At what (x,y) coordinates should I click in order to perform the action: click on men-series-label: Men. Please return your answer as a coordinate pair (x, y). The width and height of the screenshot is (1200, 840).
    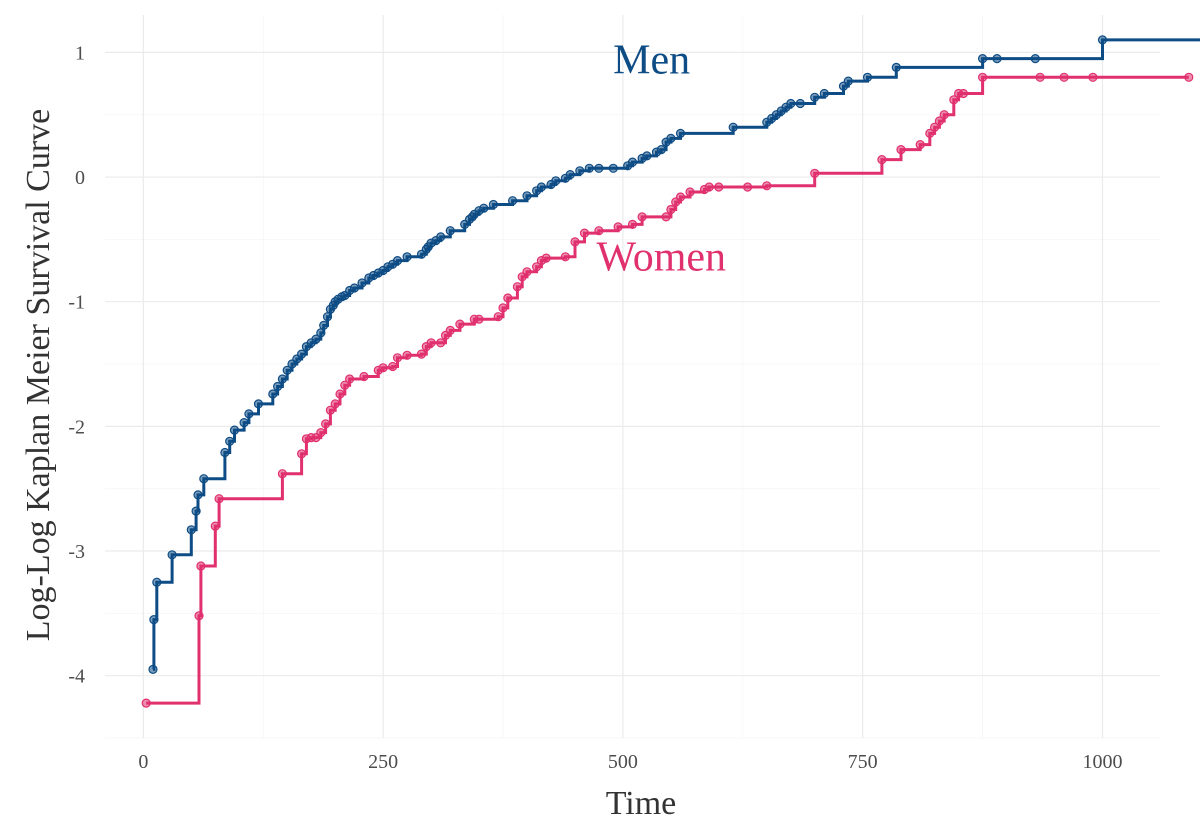
    Looking at the image, I should click on (651, 61).